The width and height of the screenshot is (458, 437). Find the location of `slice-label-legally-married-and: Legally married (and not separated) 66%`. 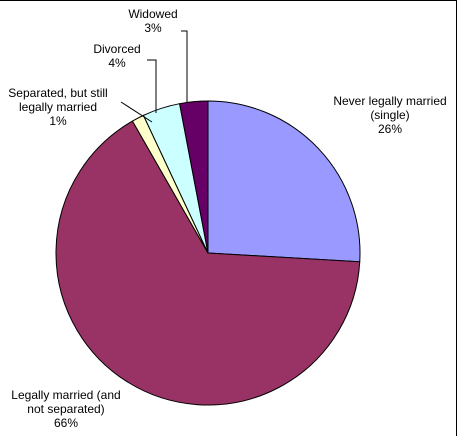

slice-label-legally-married-and: Legally married (and not separated) 66% is located at coordinates (65, 409).